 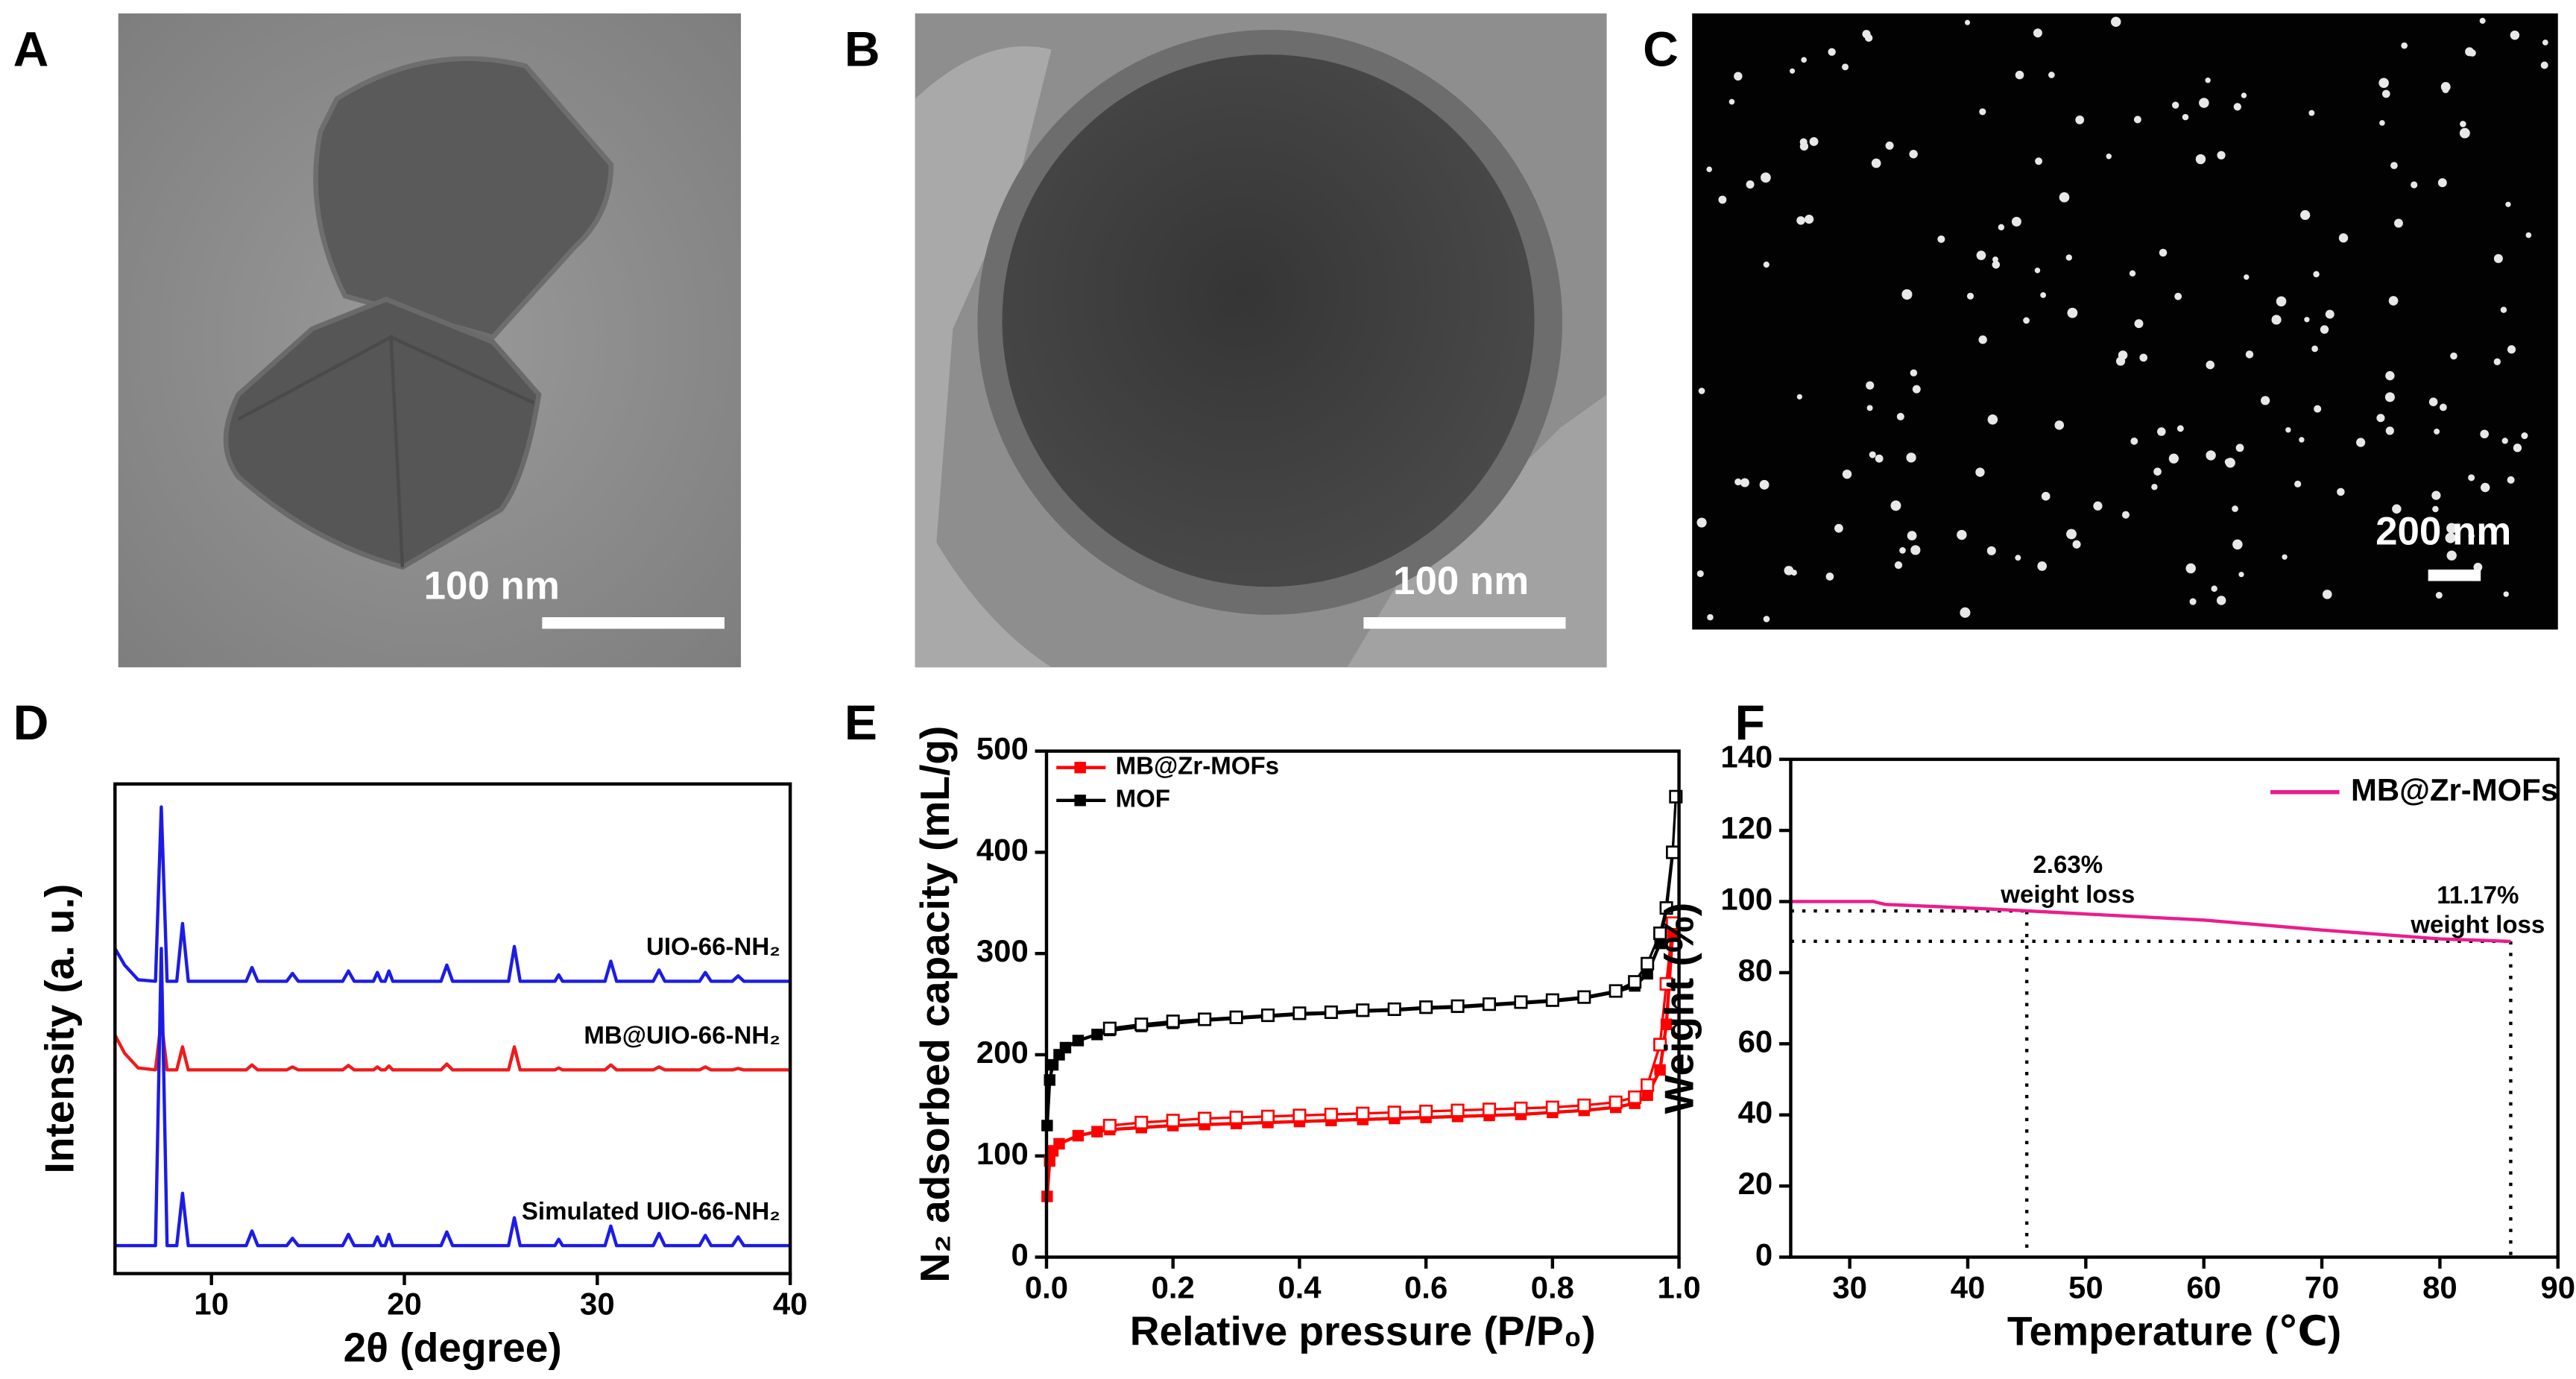 I want to click on y-tick-label: 60, so click(x=1756, y=1040).